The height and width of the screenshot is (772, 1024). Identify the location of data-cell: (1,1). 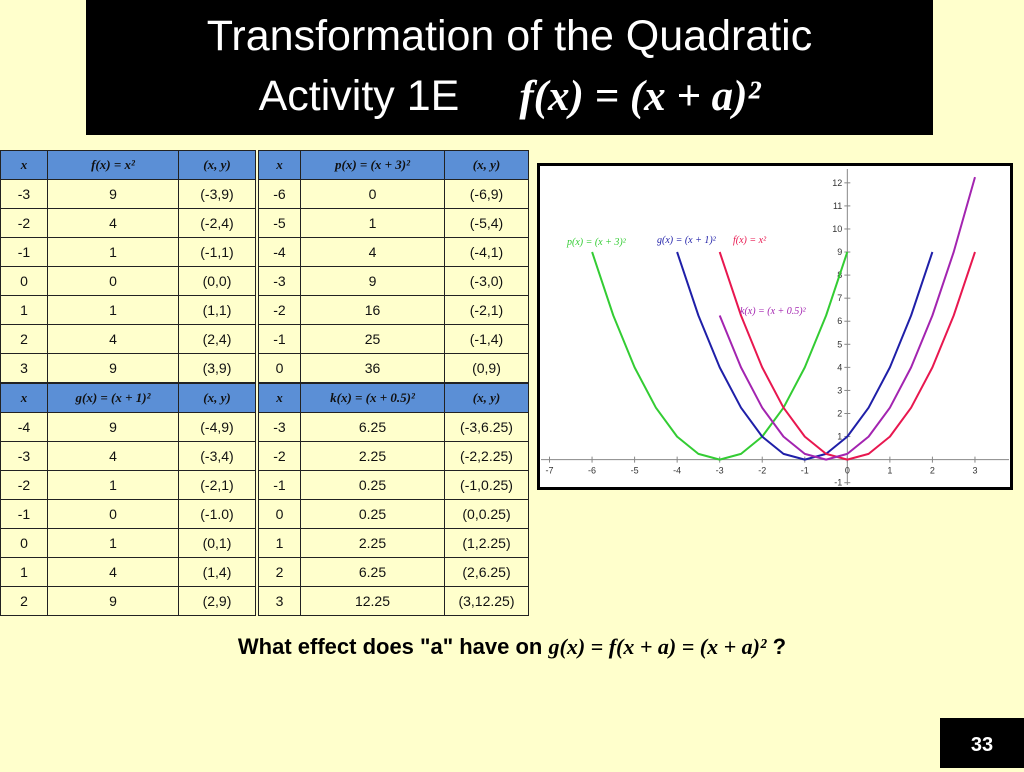
(217, 310).